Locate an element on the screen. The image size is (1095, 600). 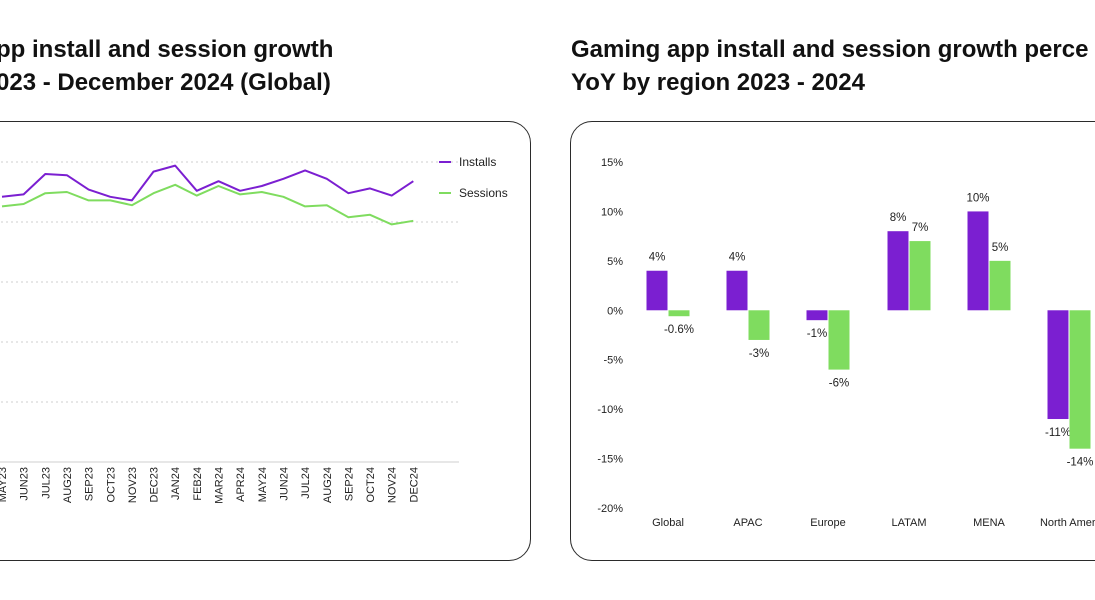
y-tick-label: 10% is located at coordinates (612, 212).